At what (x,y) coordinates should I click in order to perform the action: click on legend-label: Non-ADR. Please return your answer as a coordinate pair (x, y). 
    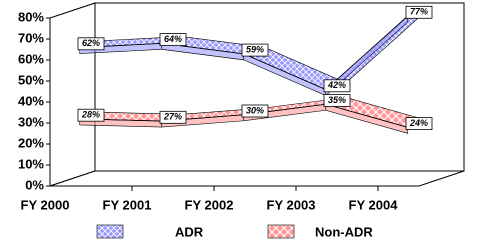
    Looking at the image, I should click on (344, 231).